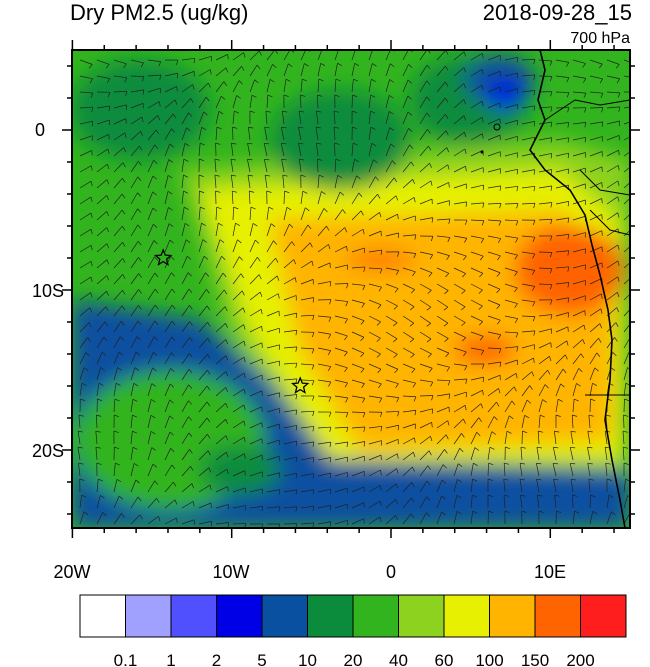  What do you see at coordinates (307, 659) in the screenshot?
I see `colorbar-label: 10` at bounding box center [307, 659].